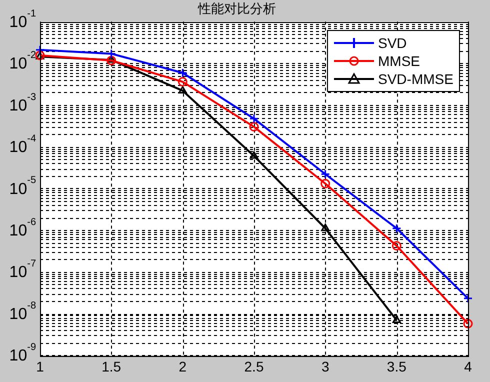 This screenshot has width=490, height=382. Describe the element at coordinates (396, 366) in the screenshot. I see `x-tick-label: 3.5` at that location.